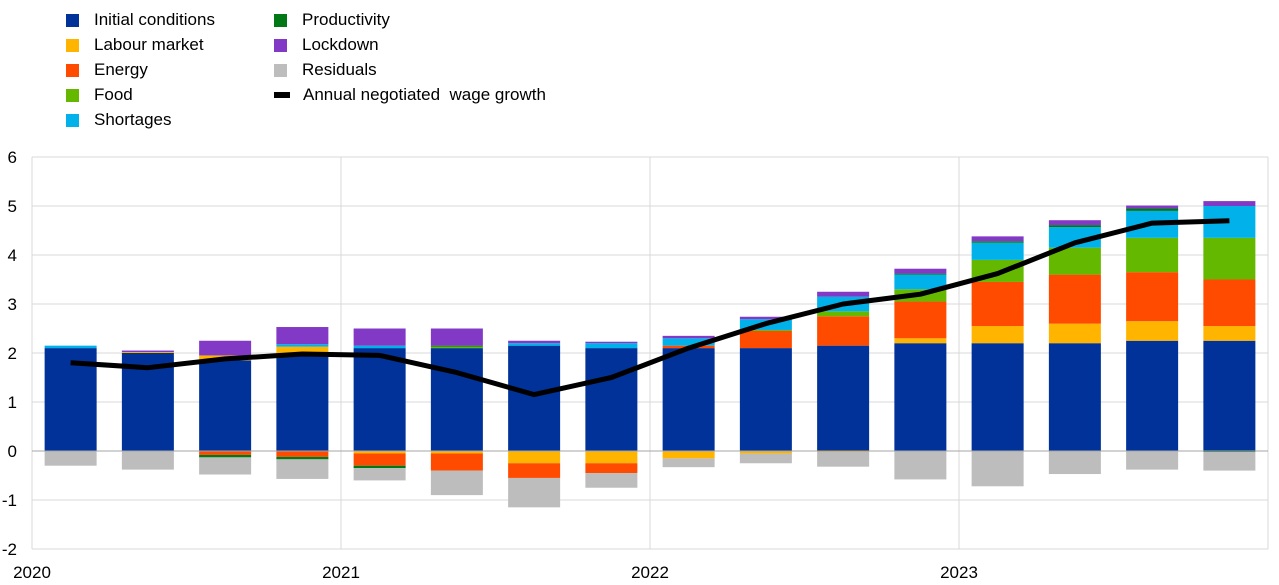  Describe the element at coordinates (9, 549) in the screenshot. I see `y-tick-label: -2` at that location.